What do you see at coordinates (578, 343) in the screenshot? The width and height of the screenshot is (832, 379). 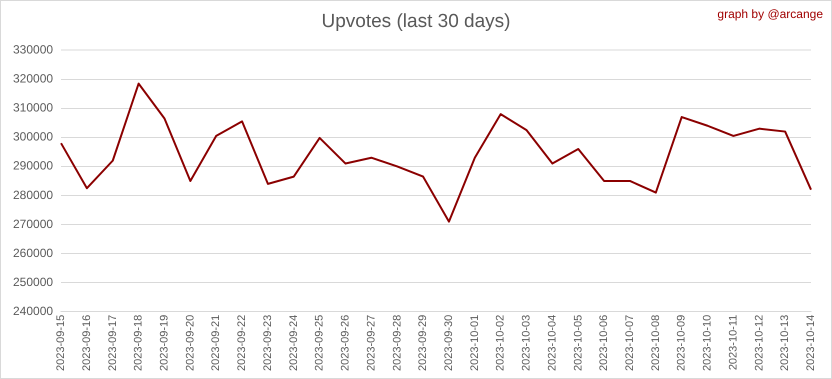 I see `x-tick-label: 2023-10-05` at bounding box center [578, 343].